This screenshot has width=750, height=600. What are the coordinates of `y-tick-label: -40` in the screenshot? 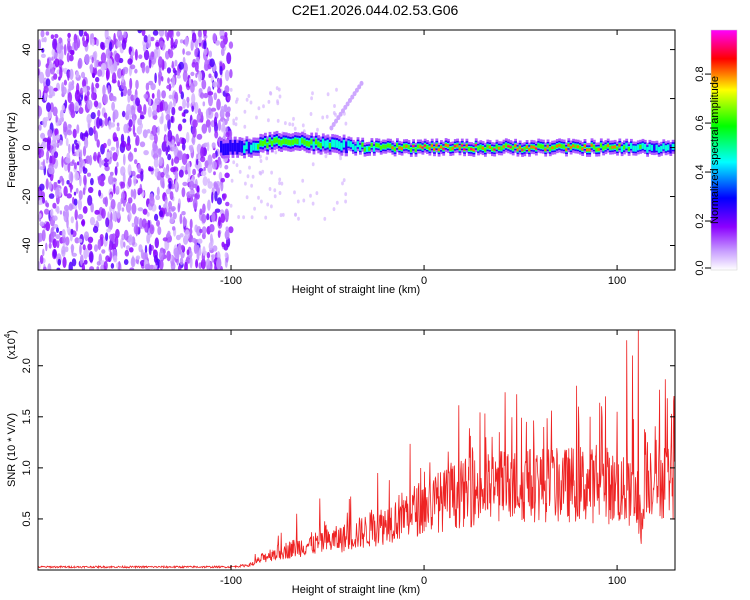 It's located at (27, 246).